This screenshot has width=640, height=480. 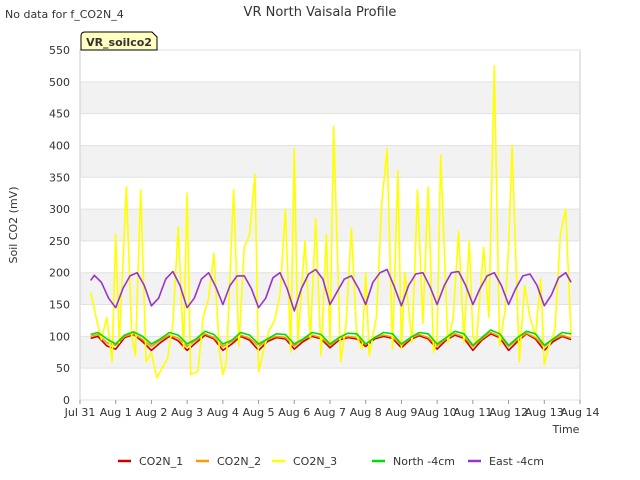 I want to click on x-tick-label: Aug 1, so click(x=116, y=412).